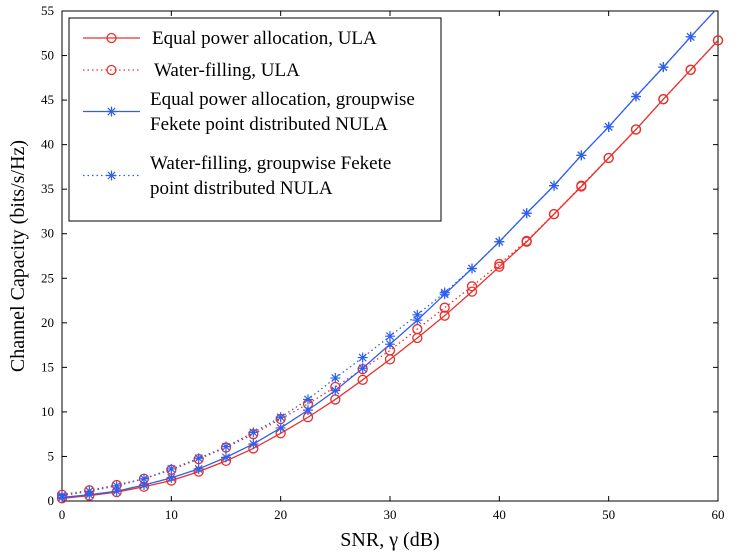 The image size is (739, 557). I want to click on y-tick-label: 45, so click(47, 99).